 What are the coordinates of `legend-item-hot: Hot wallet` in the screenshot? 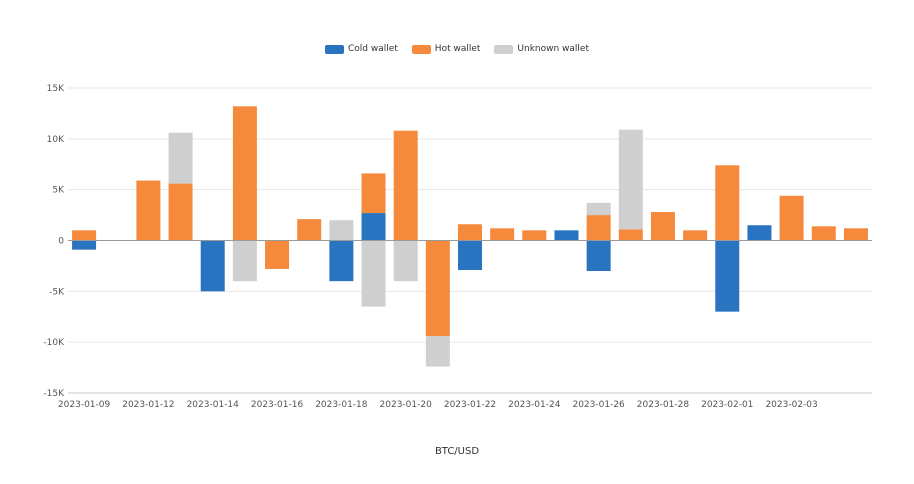 It's located at (446, 49).